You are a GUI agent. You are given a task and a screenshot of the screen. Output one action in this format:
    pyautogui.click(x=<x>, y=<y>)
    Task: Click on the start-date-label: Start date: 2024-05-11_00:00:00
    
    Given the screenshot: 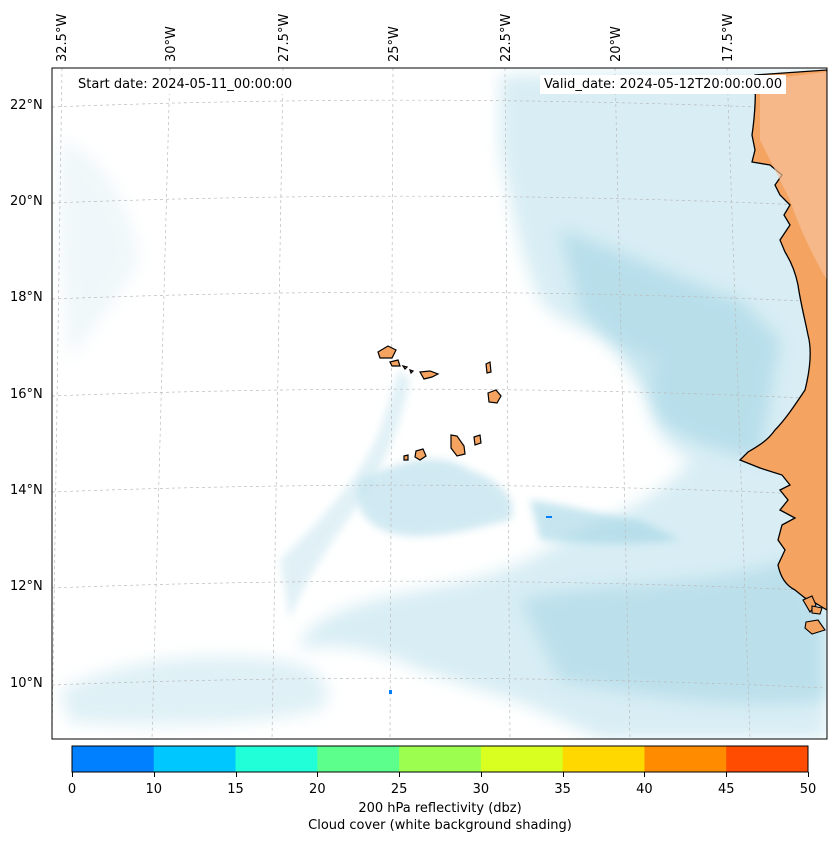 What is the action you would take?
    pyautogui.click(x=185, y=84)
    